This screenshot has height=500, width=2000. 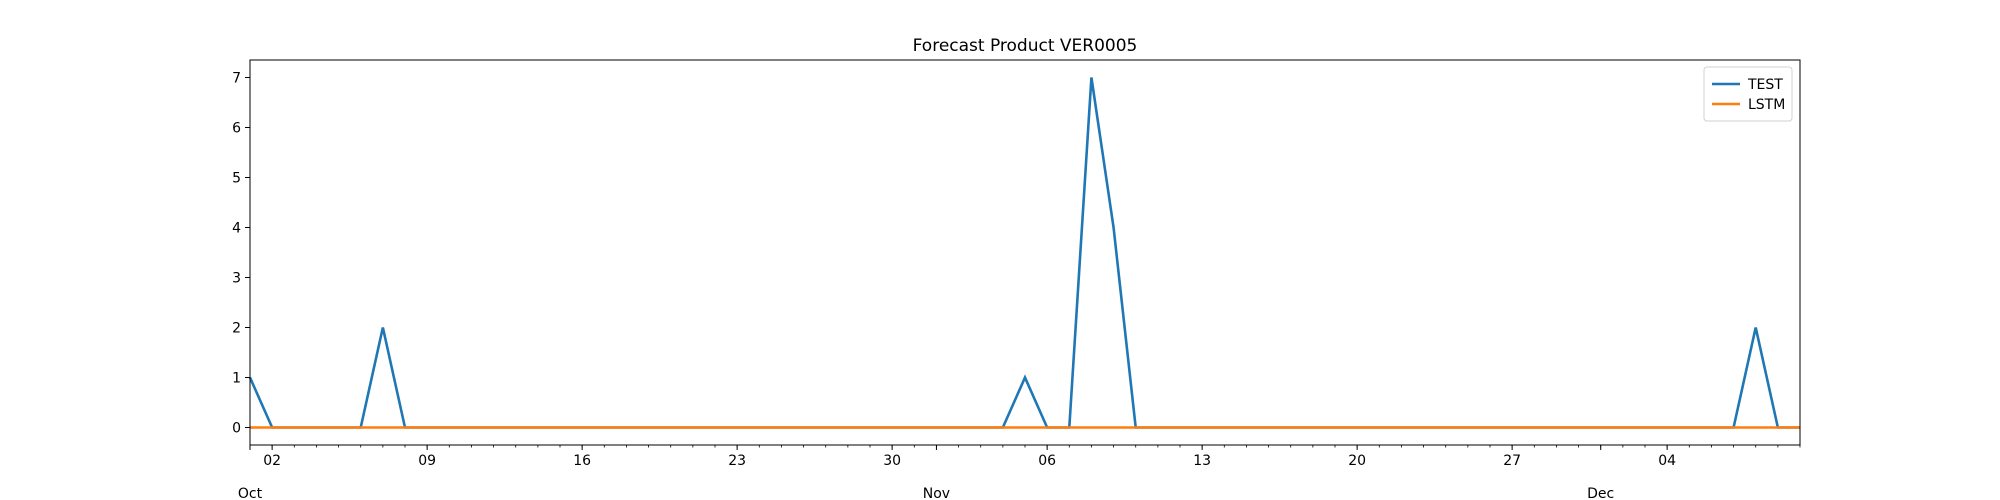 What do you see at coordinates (250, 493) in the screenshot?
I see `x-month-label: Oct` at bounding box center [250, 493].